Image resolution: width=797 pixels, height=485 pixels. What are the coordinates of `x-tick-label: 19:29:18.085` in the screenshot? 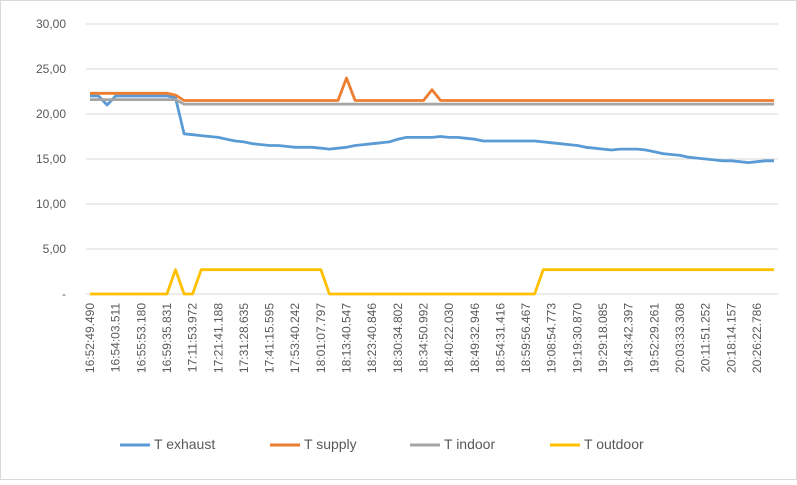 It's located at (603, 338).